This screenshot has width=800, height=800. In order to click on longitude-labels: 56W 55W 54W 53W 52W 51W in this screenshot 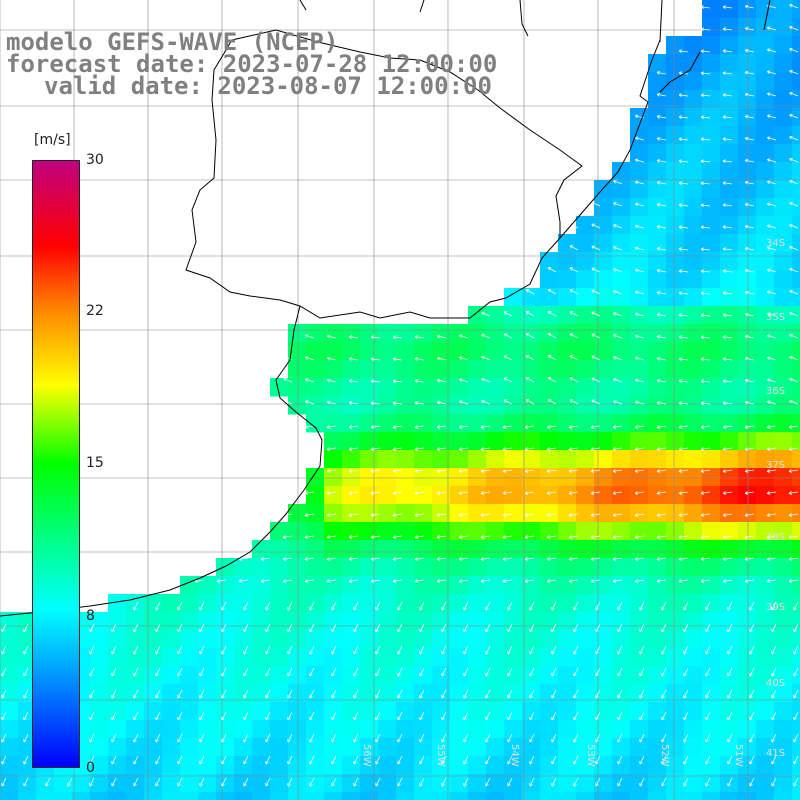, I will do `click(552, 755)`.